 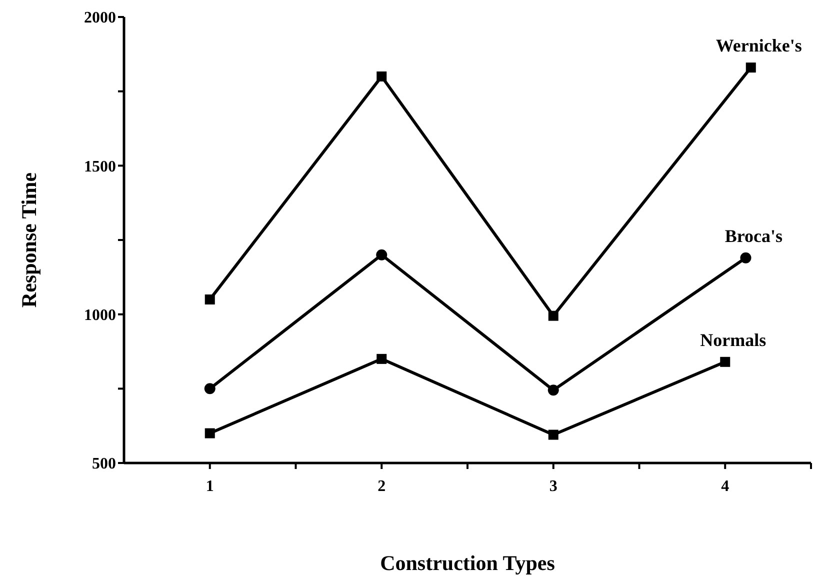 I want to click on y-tick-label: 1000, so click(x=100, y=315).